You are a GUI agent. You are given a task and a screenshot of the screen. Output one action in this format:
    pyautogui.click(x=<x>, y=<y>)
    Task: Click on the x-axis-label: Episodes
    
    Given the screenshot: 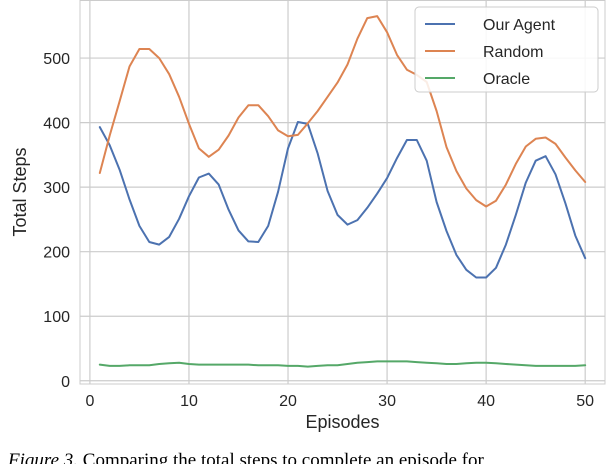 What is the action you would take?
    pyautogui.click(x=342, y=422)
    